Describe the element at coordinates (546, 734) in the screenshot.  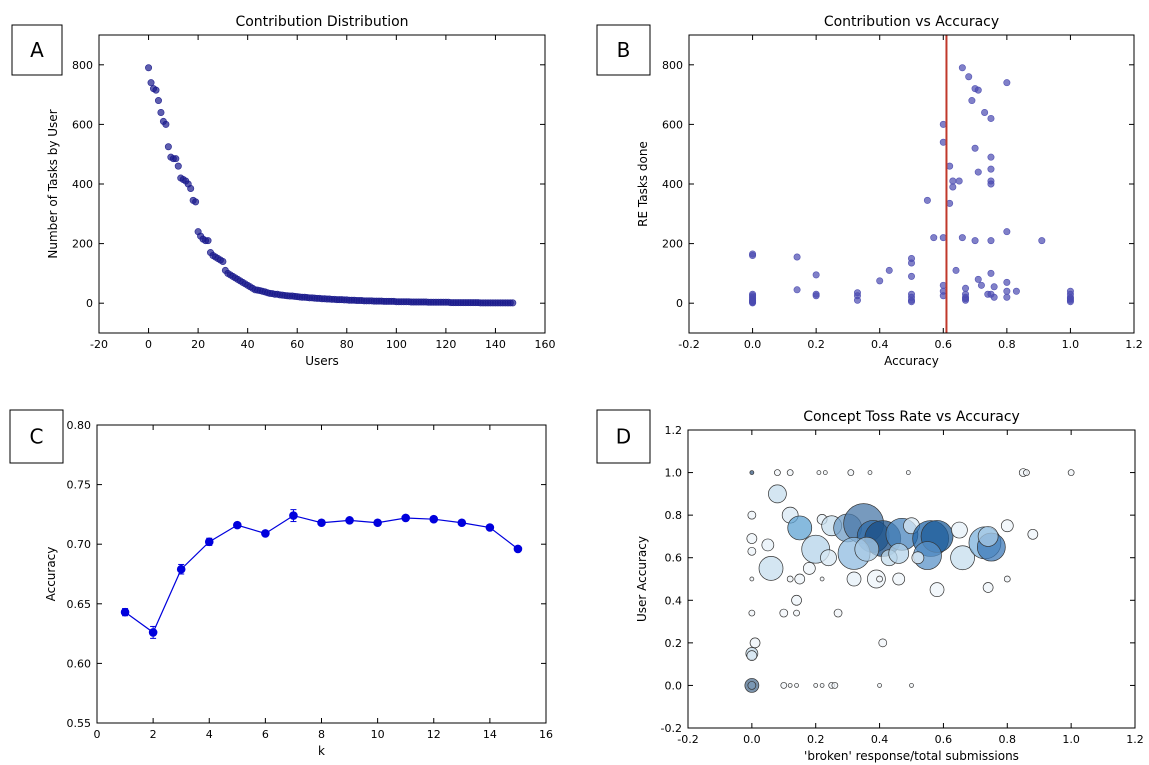
I see `x-tick-label: 16` at that location.